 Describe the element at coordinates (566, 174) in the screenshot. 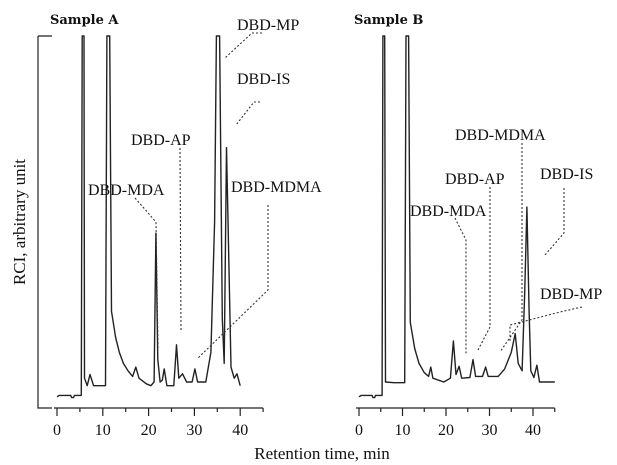

I see `peak-label-b-is: DBD-IS` at that location.